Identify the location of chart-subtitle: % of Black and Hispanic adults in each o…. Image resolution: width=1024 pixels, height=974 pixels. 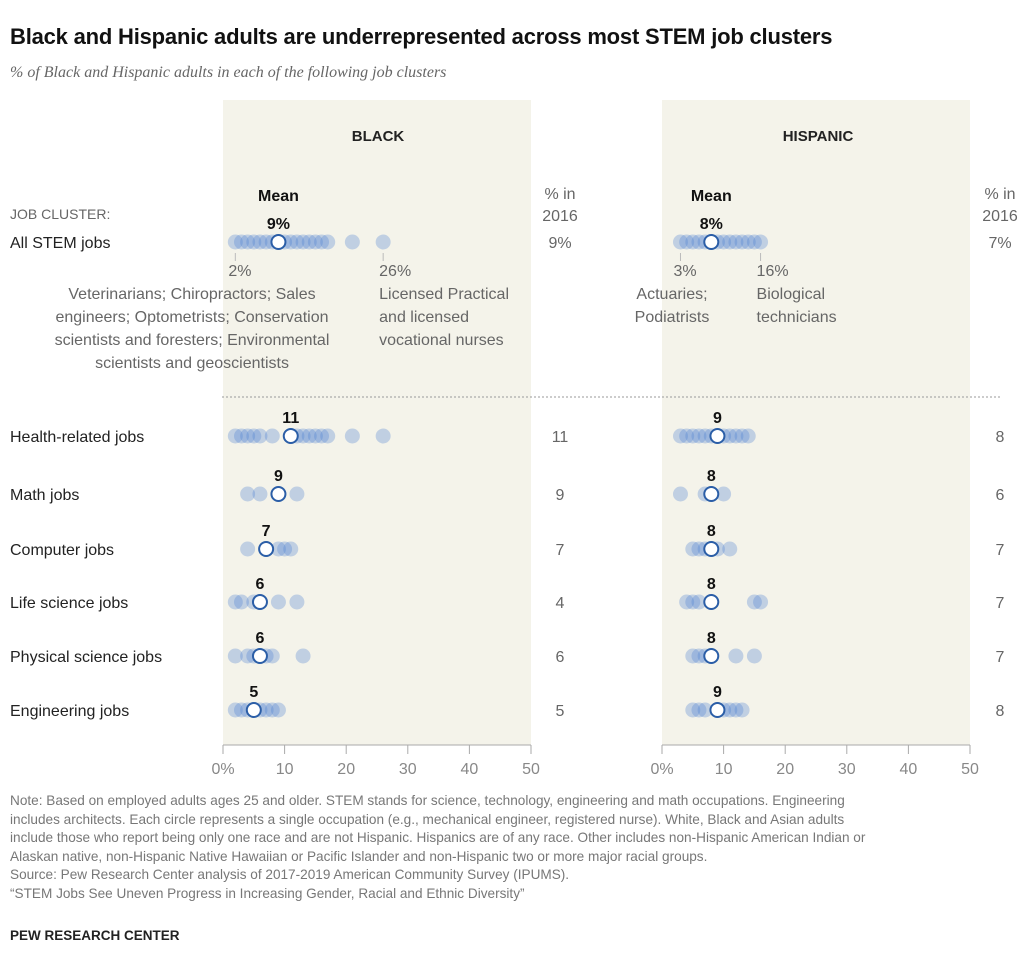
(228, 72).